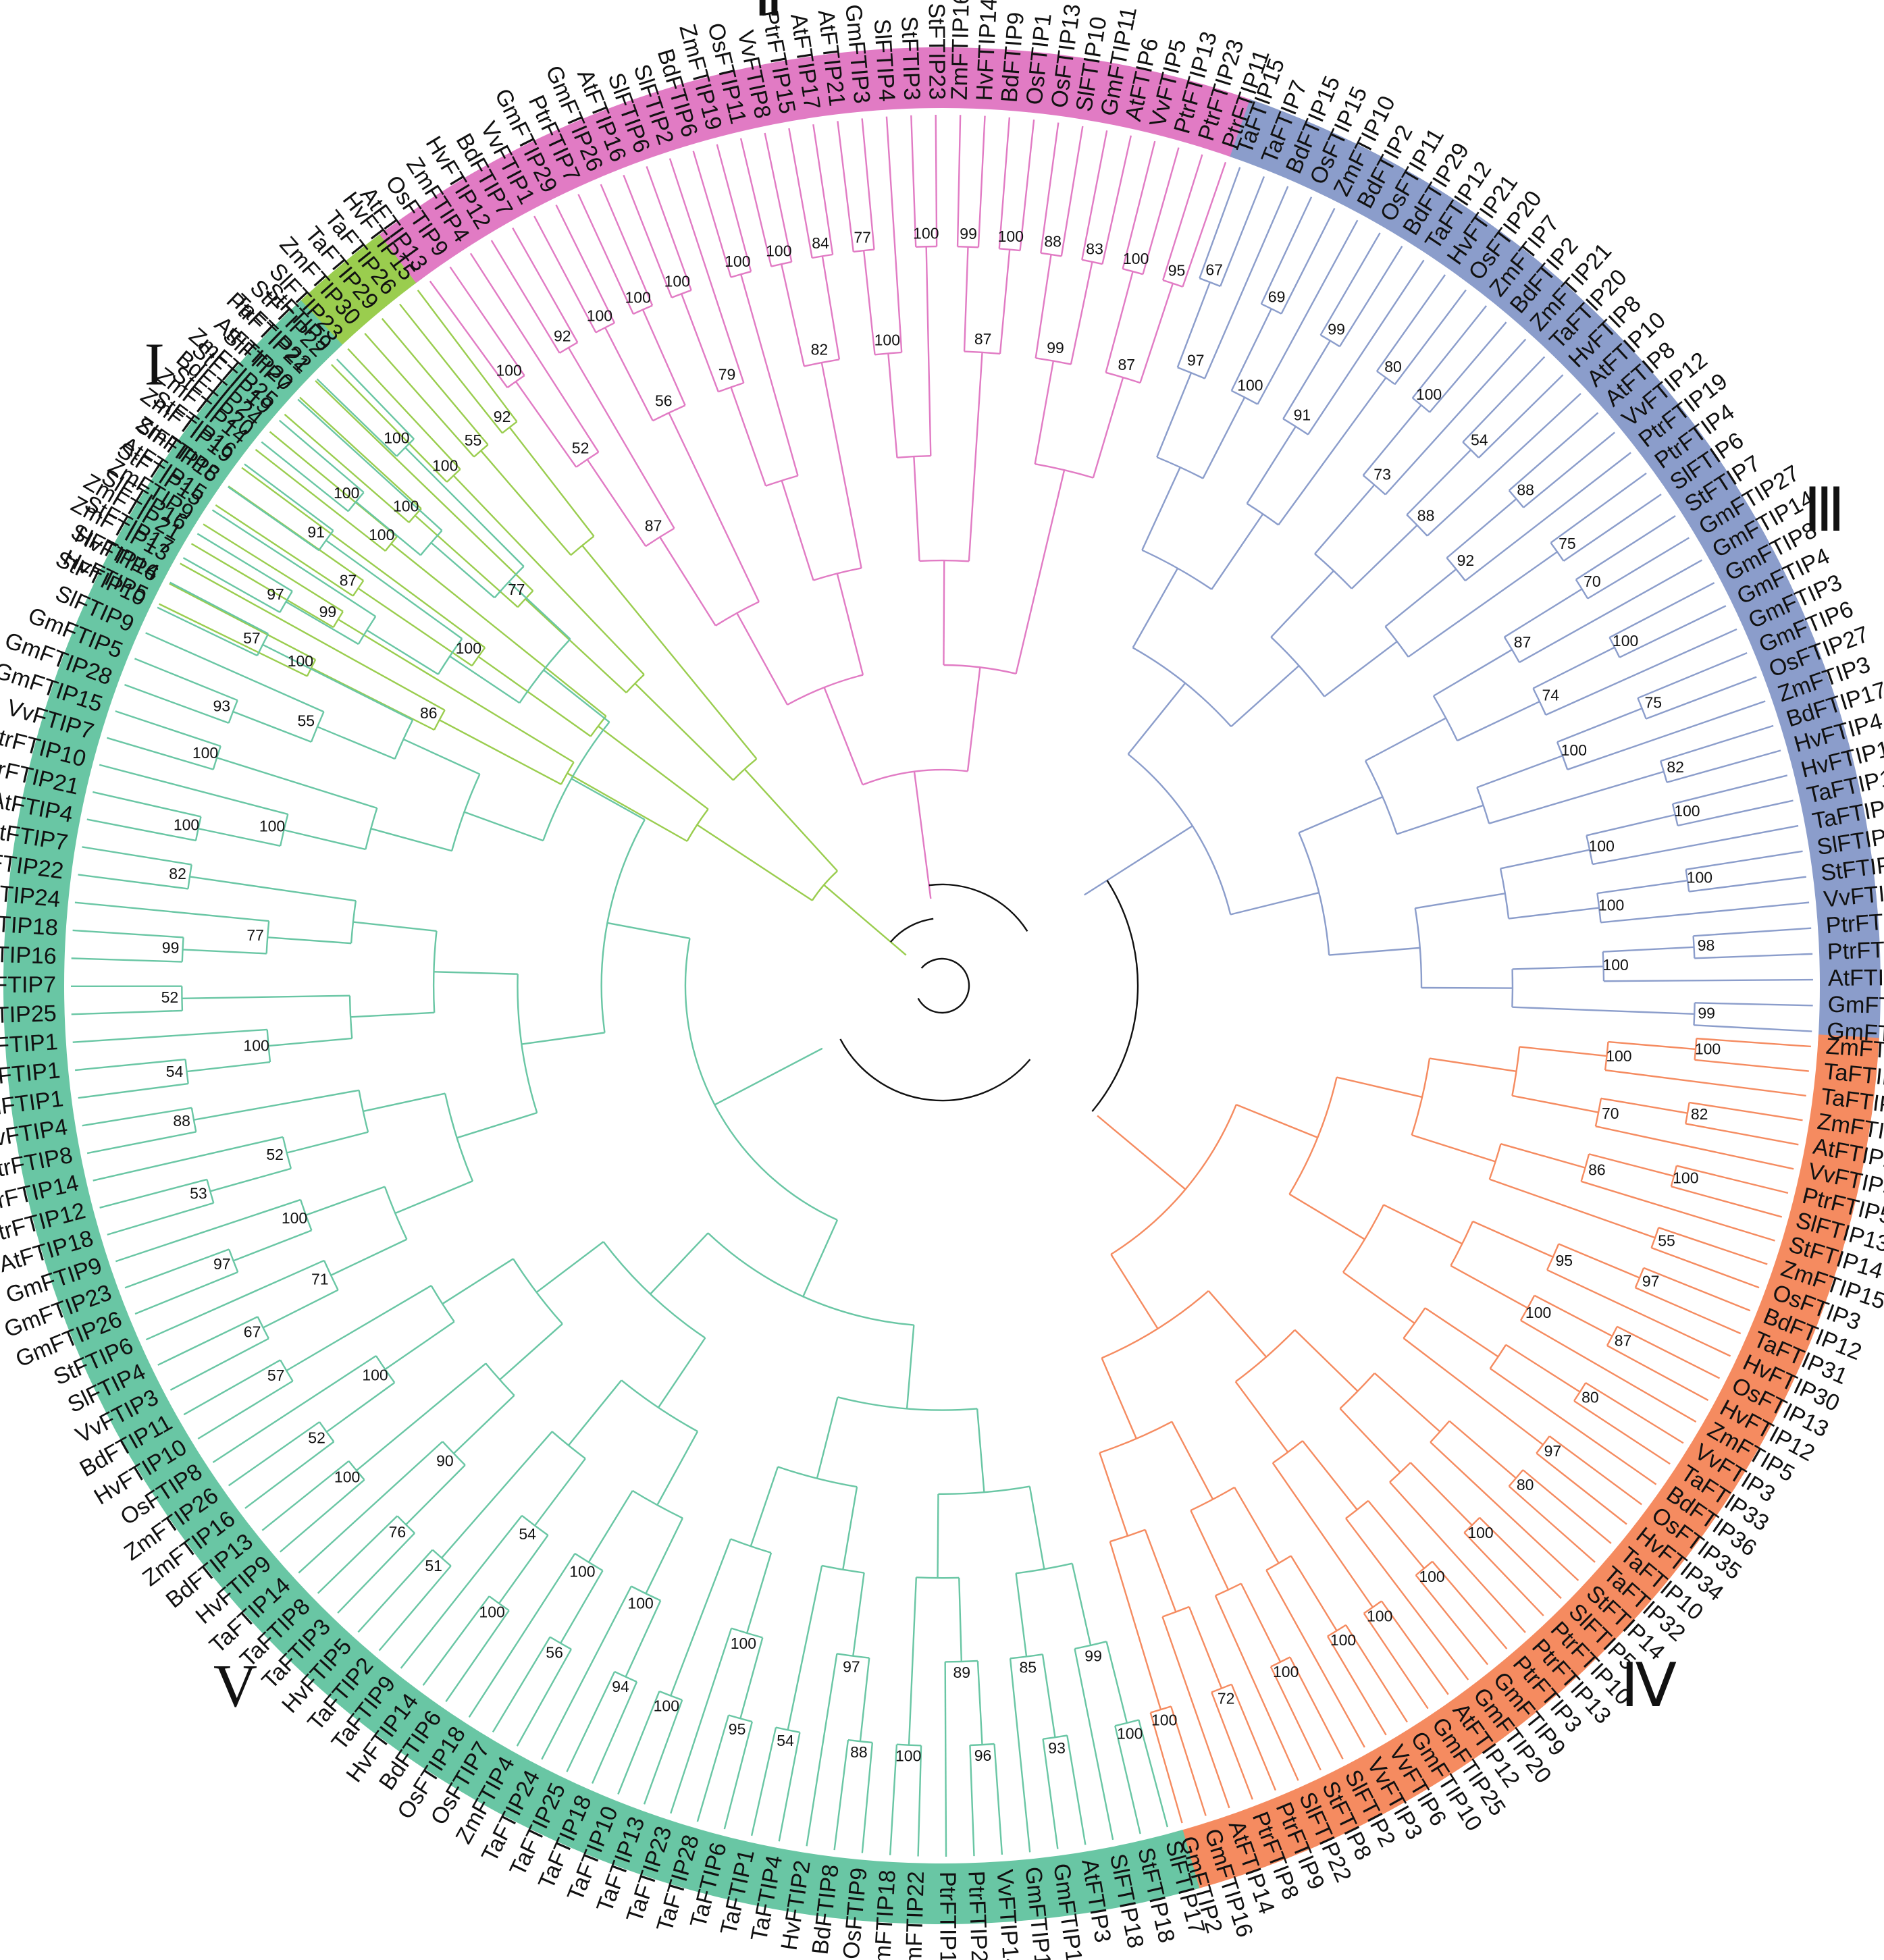 The width and height of the screenshot is (1884, 1960). I want to click on bootstrap-value: 98, so click(1706, 945).